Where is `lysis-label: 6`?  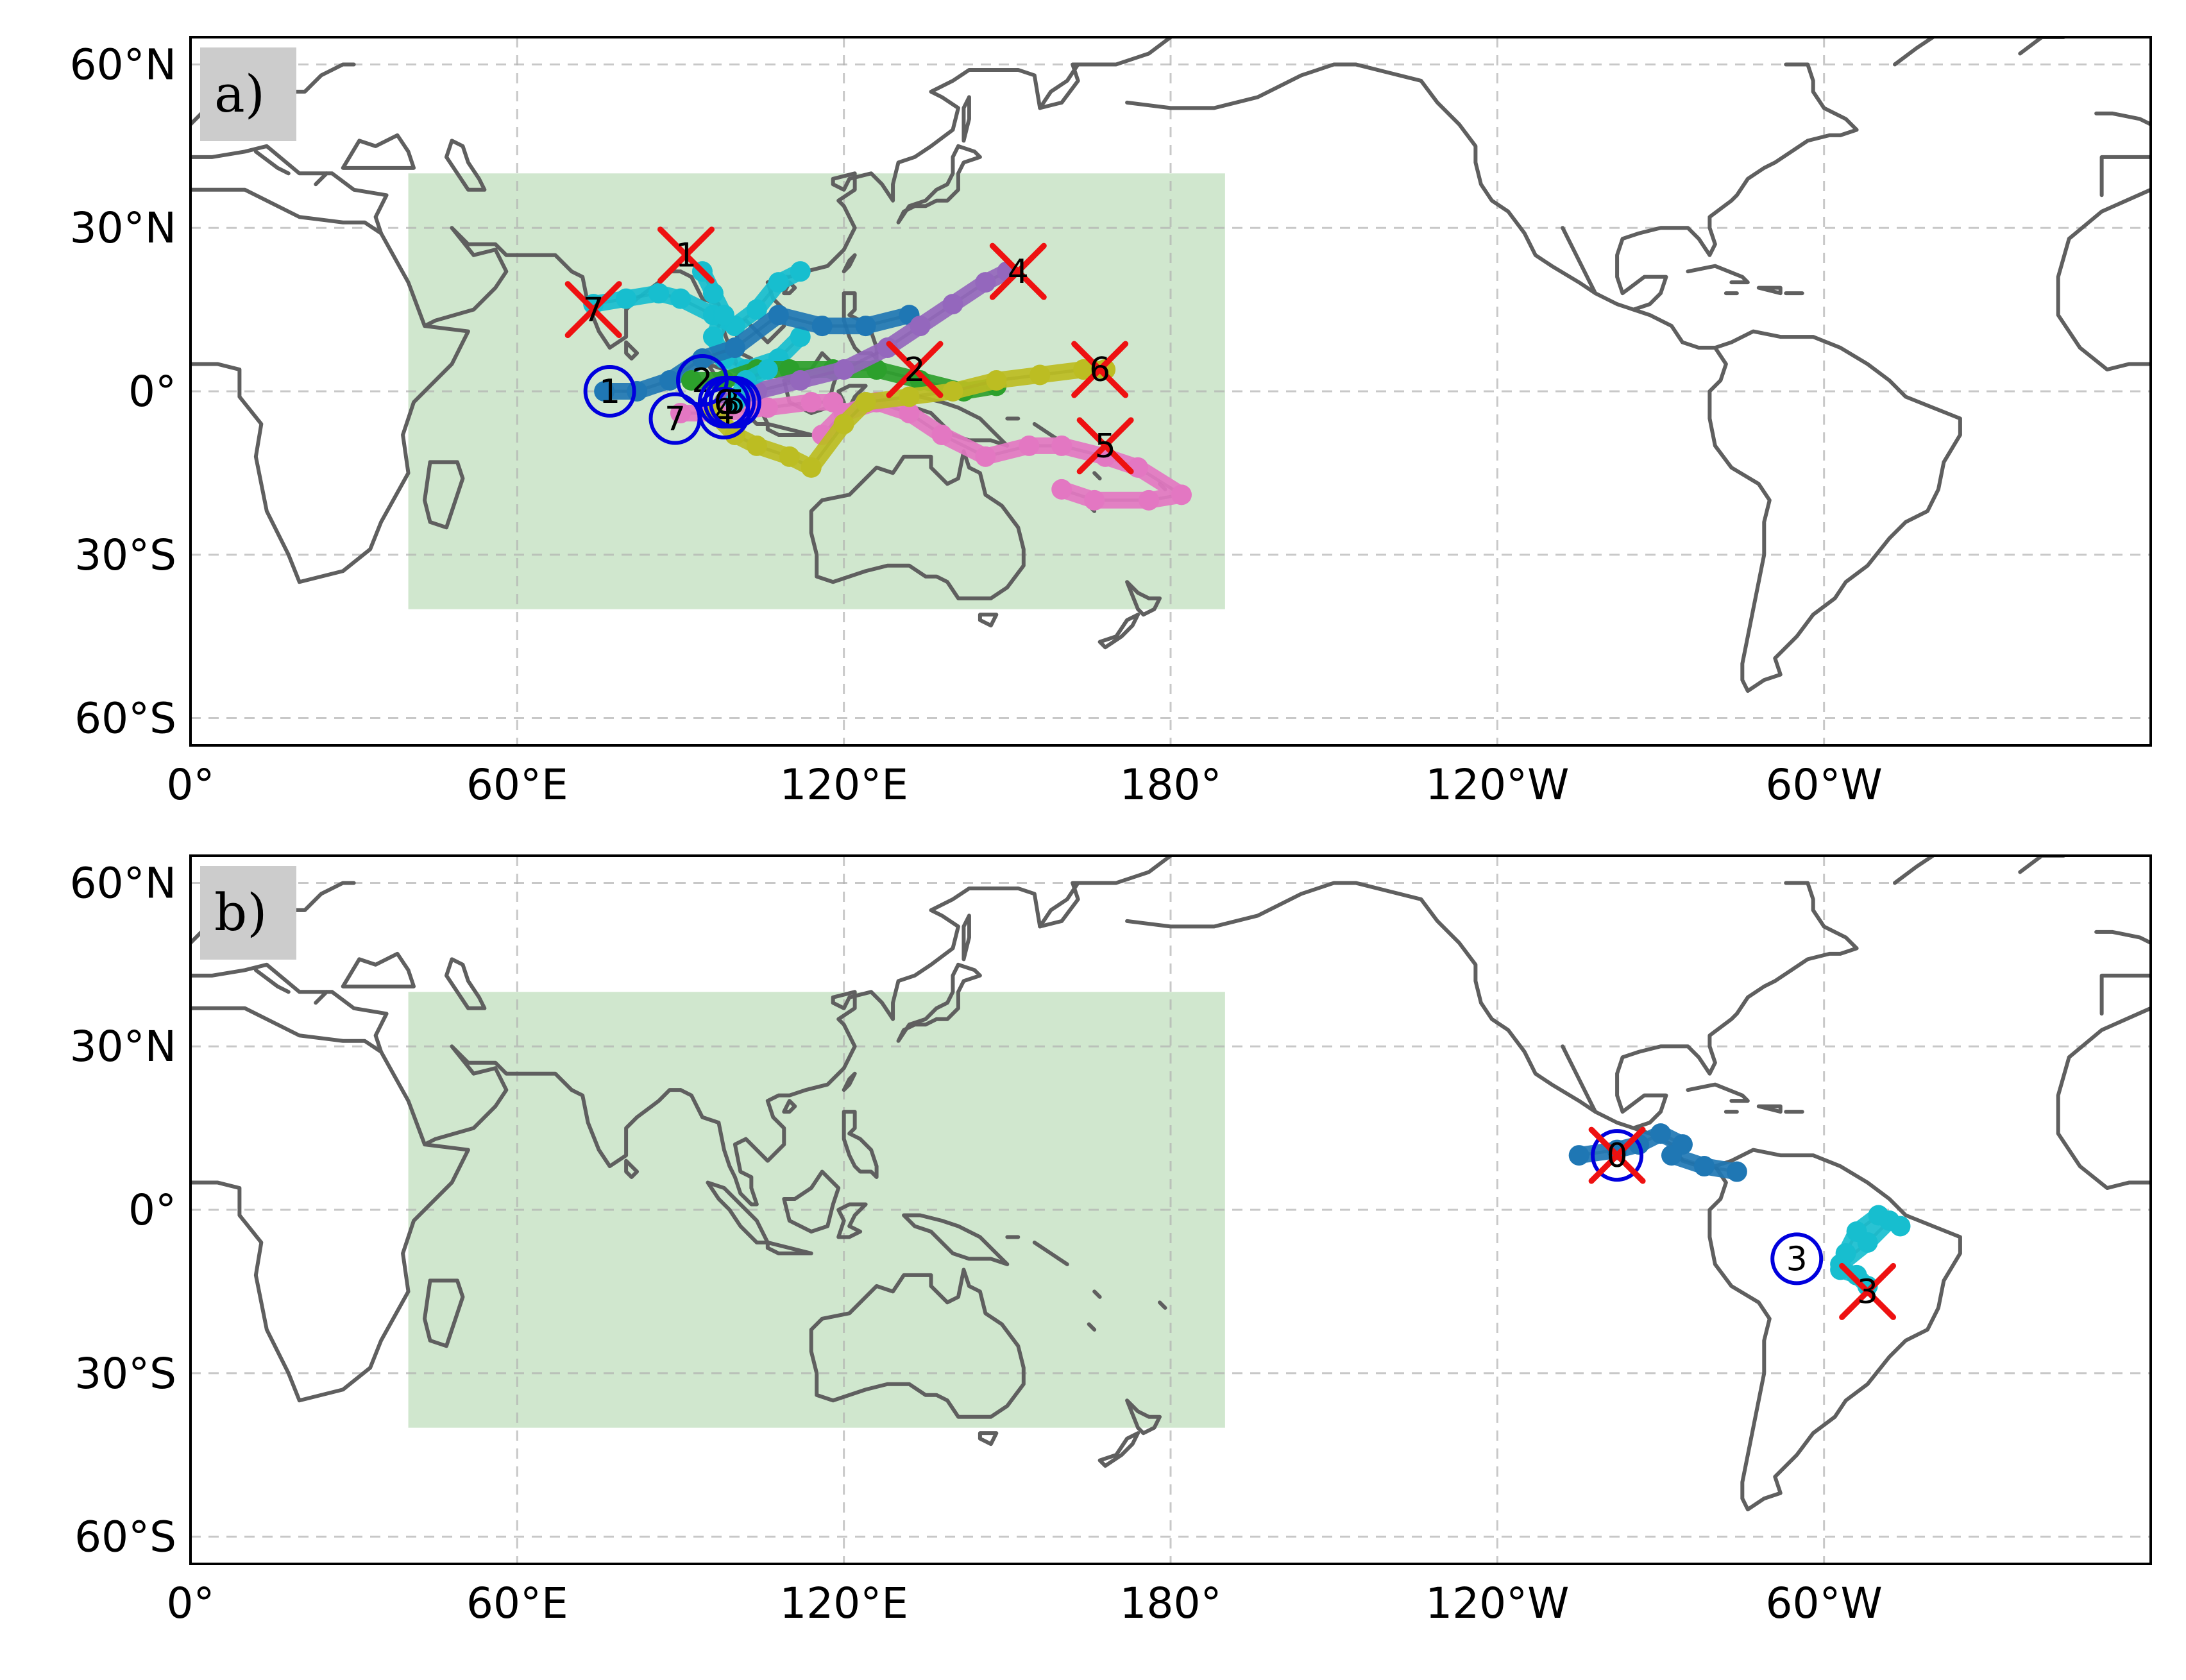 lysis-label: 6 is located at coordinates (1099, 370).